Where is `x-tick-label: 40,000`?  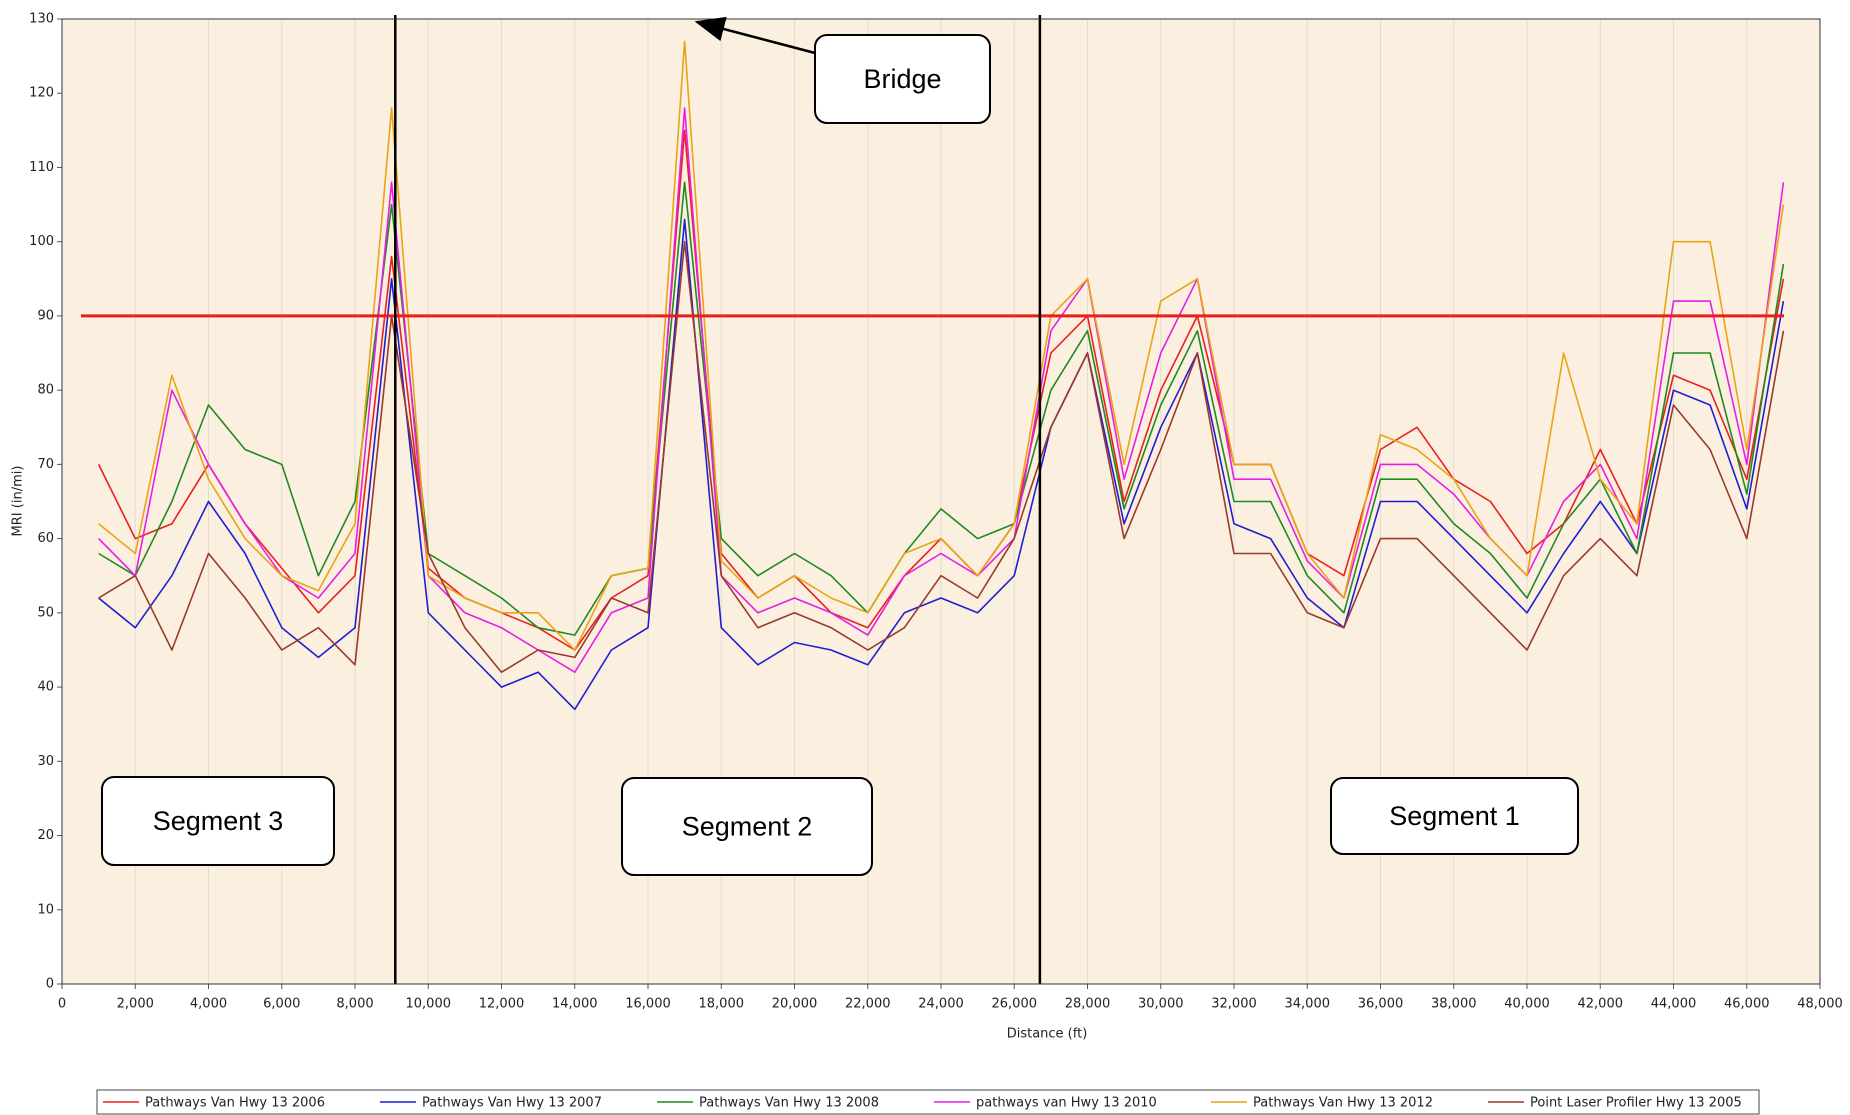
x-tick-label: 40,000 is located at coordinates (1527, 1004).